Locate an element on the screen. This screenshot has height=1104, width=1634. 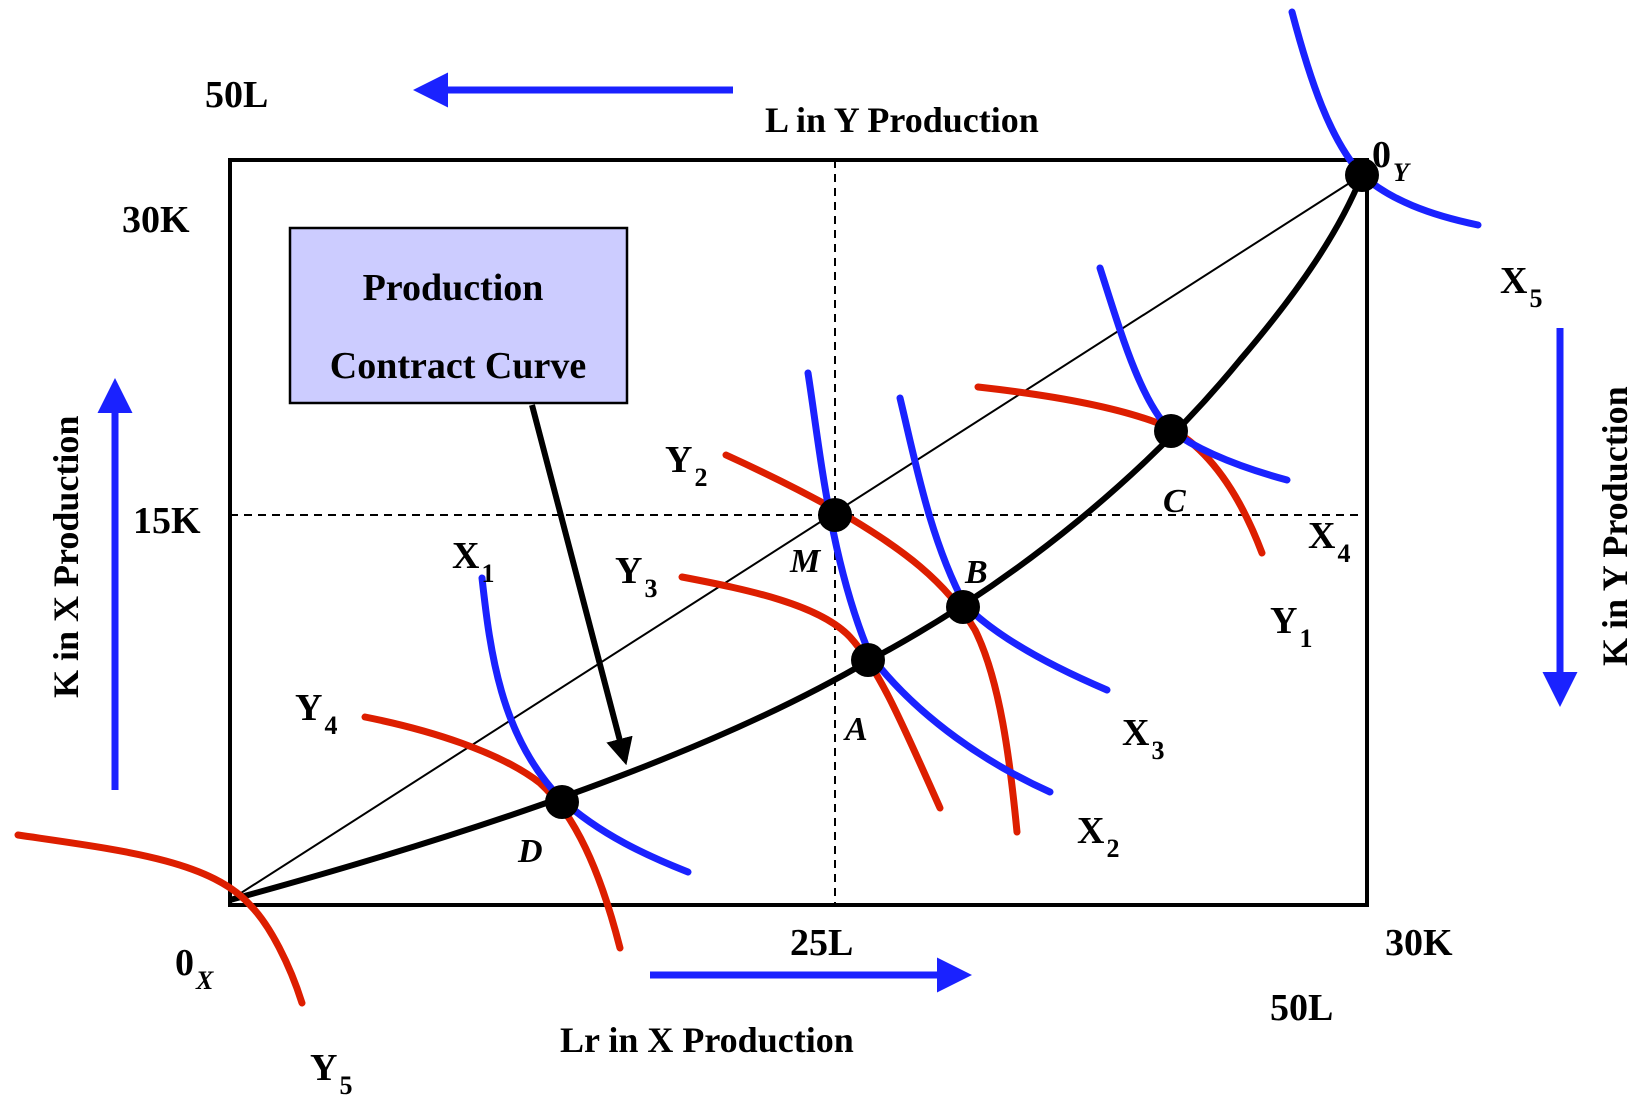
label-top-axis: L in Y Production is located at coordinates (902, 120).